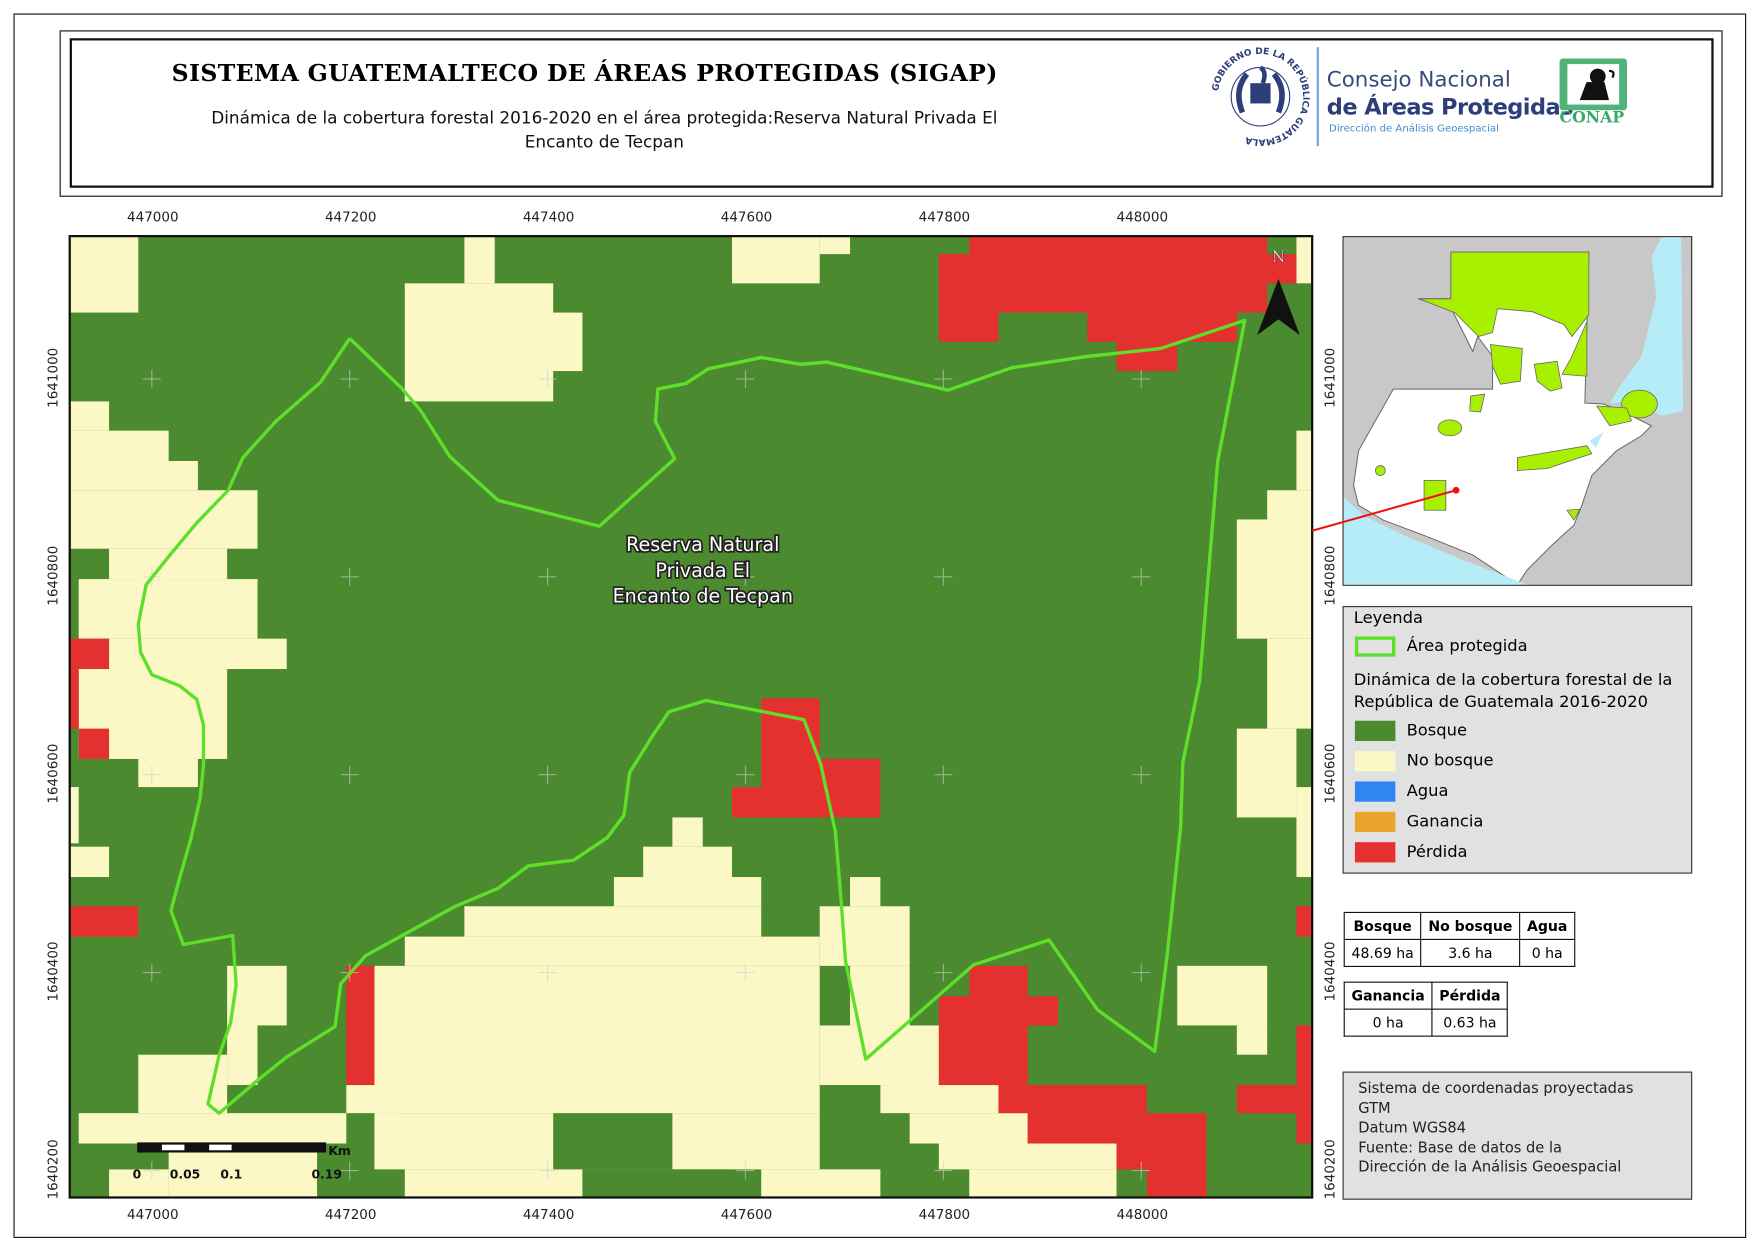 This screenshot has width=1754, height=1240. I want to click on conap-badge-text: CONAP, so click(1592, 118).